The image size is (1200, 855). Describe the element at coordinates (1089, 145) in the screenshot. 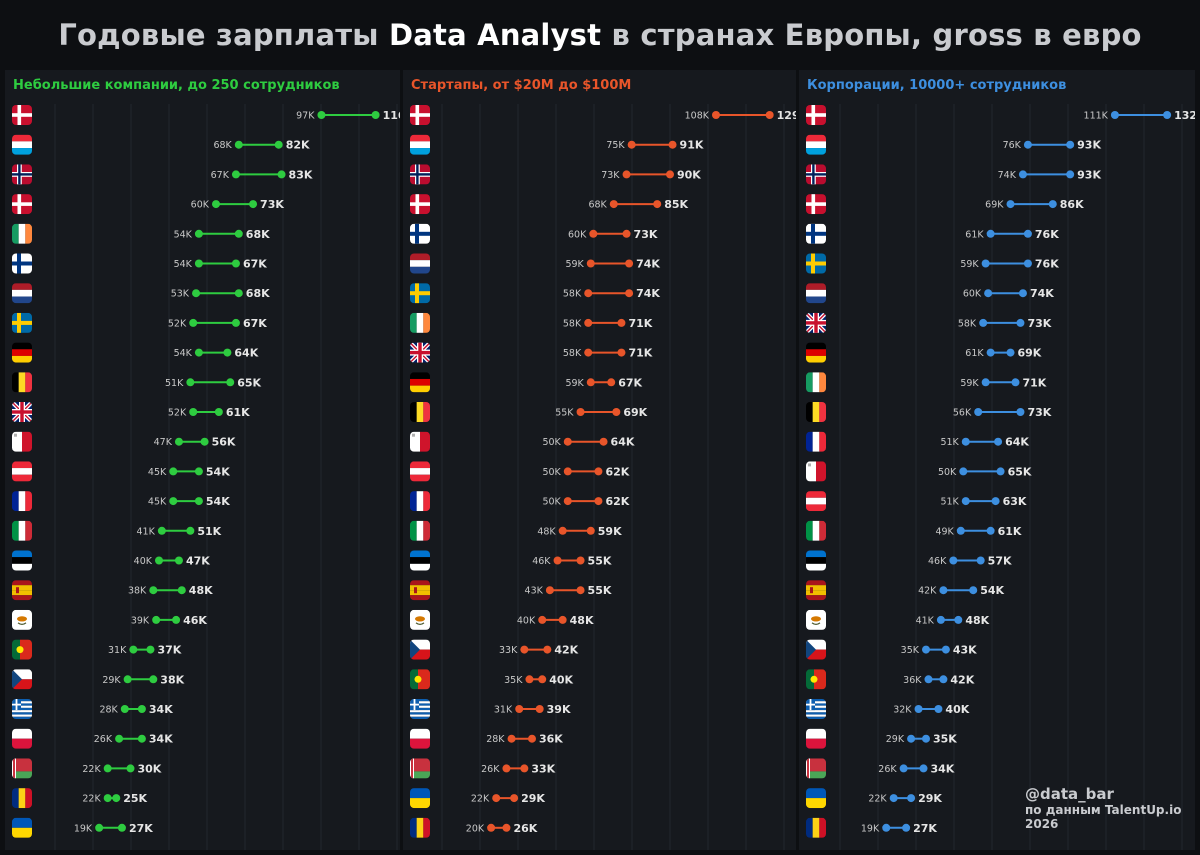

I see `max-label: 93K` at that location.